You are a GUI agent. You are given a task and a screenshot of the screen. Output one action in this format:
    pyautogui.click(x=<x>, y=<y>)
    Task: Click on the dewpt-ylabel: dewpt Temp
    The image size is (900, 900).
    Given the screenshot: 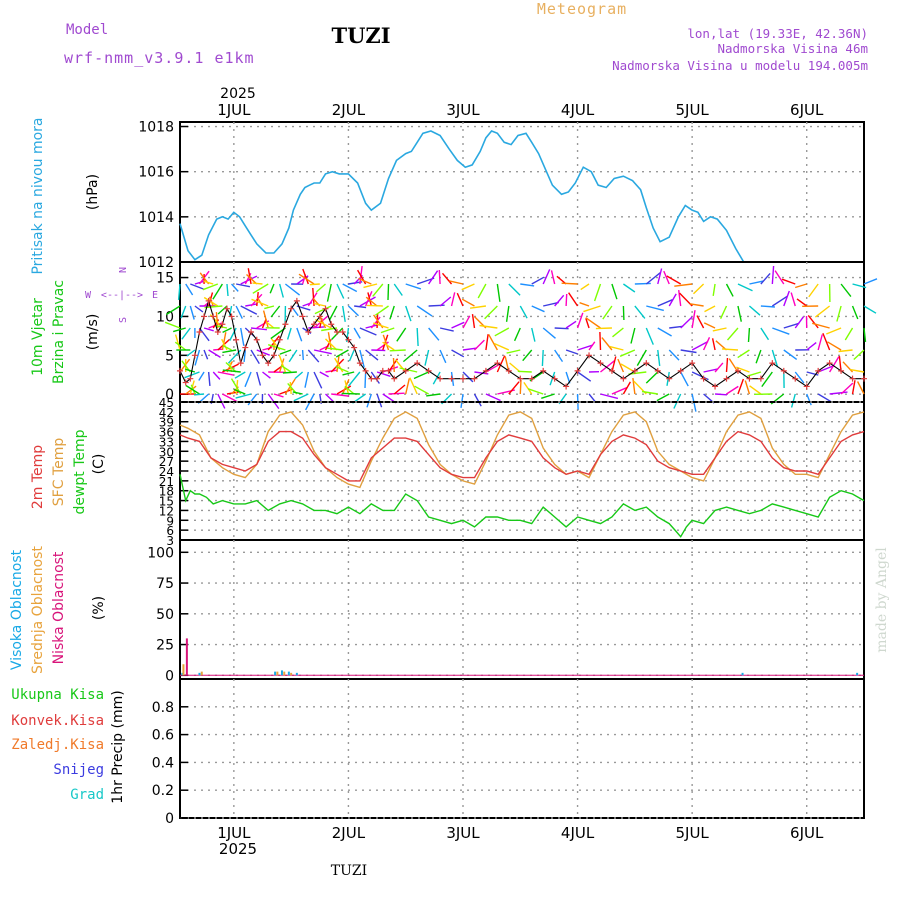 What is the action you would take?
    pyautogui.click(x=80, y=471)
    